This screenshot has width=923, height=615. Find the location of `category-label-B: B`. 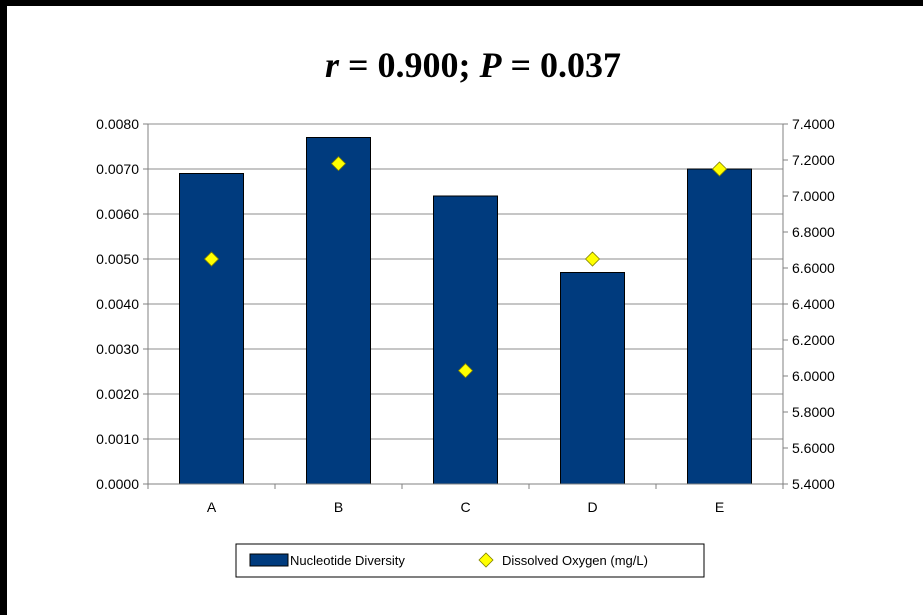

category-label-B: B is located at coordinates (338, 507).